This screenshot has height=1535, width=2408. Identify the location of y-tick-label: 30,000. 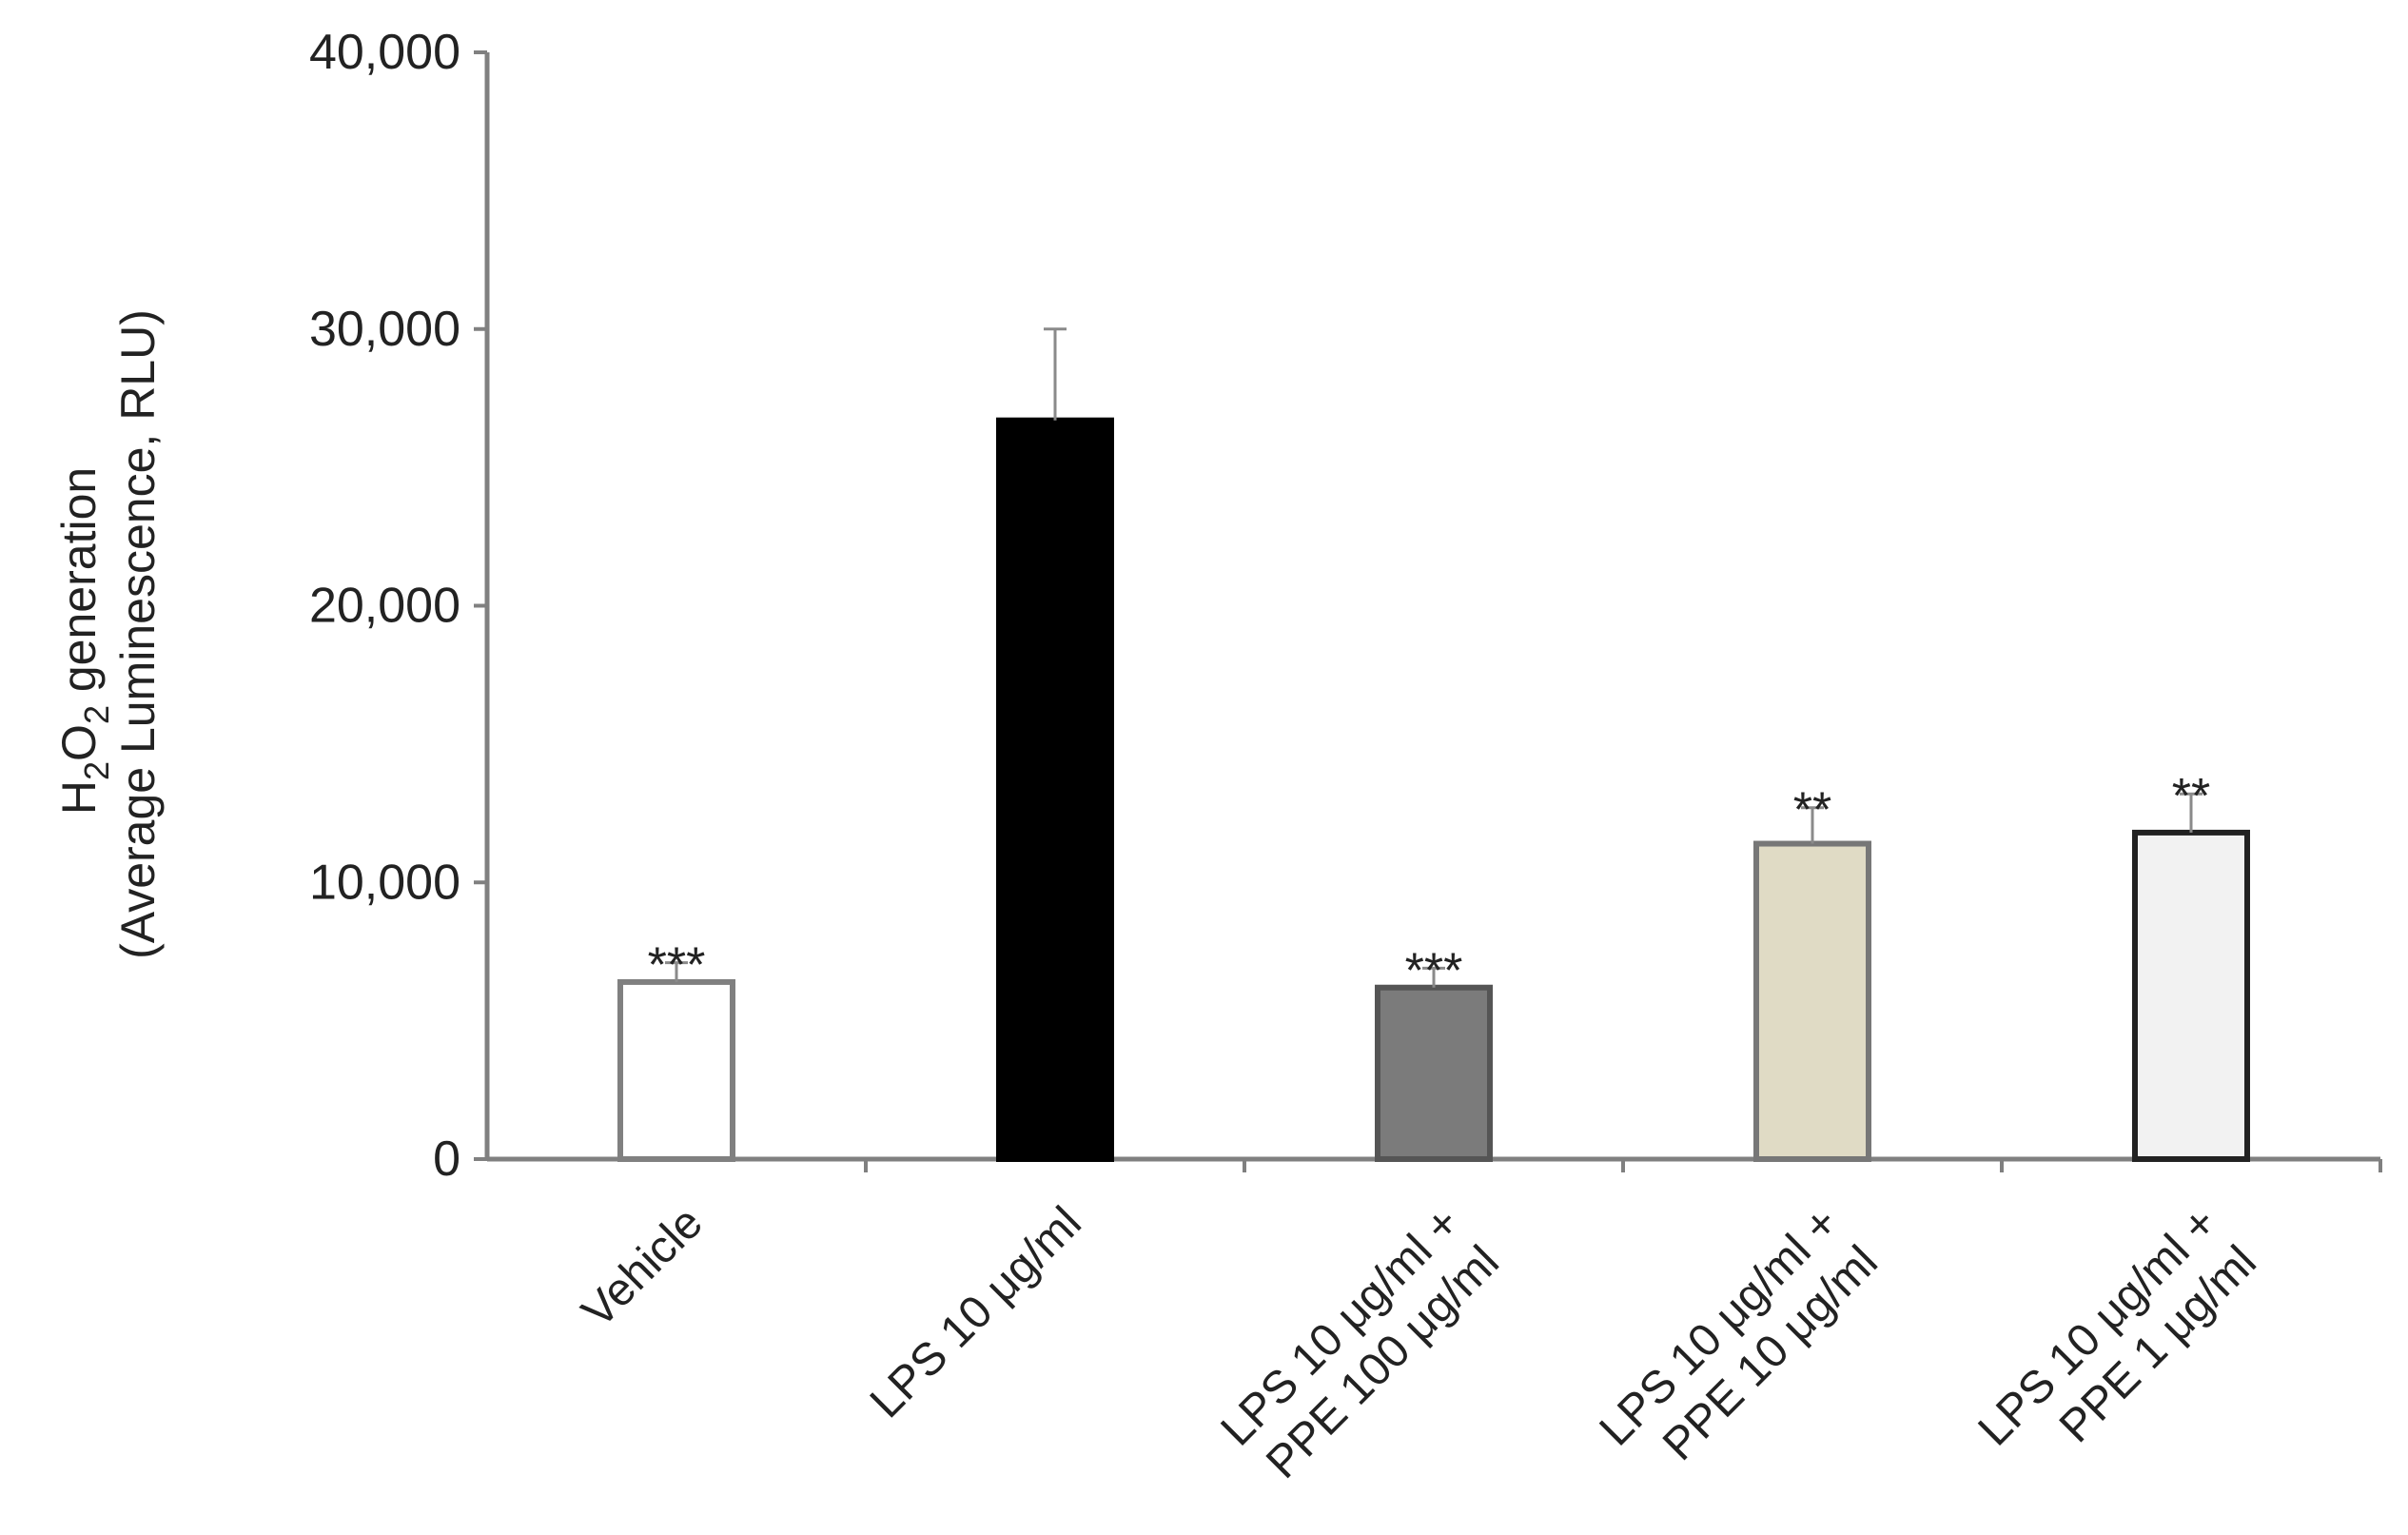
(384, 329).